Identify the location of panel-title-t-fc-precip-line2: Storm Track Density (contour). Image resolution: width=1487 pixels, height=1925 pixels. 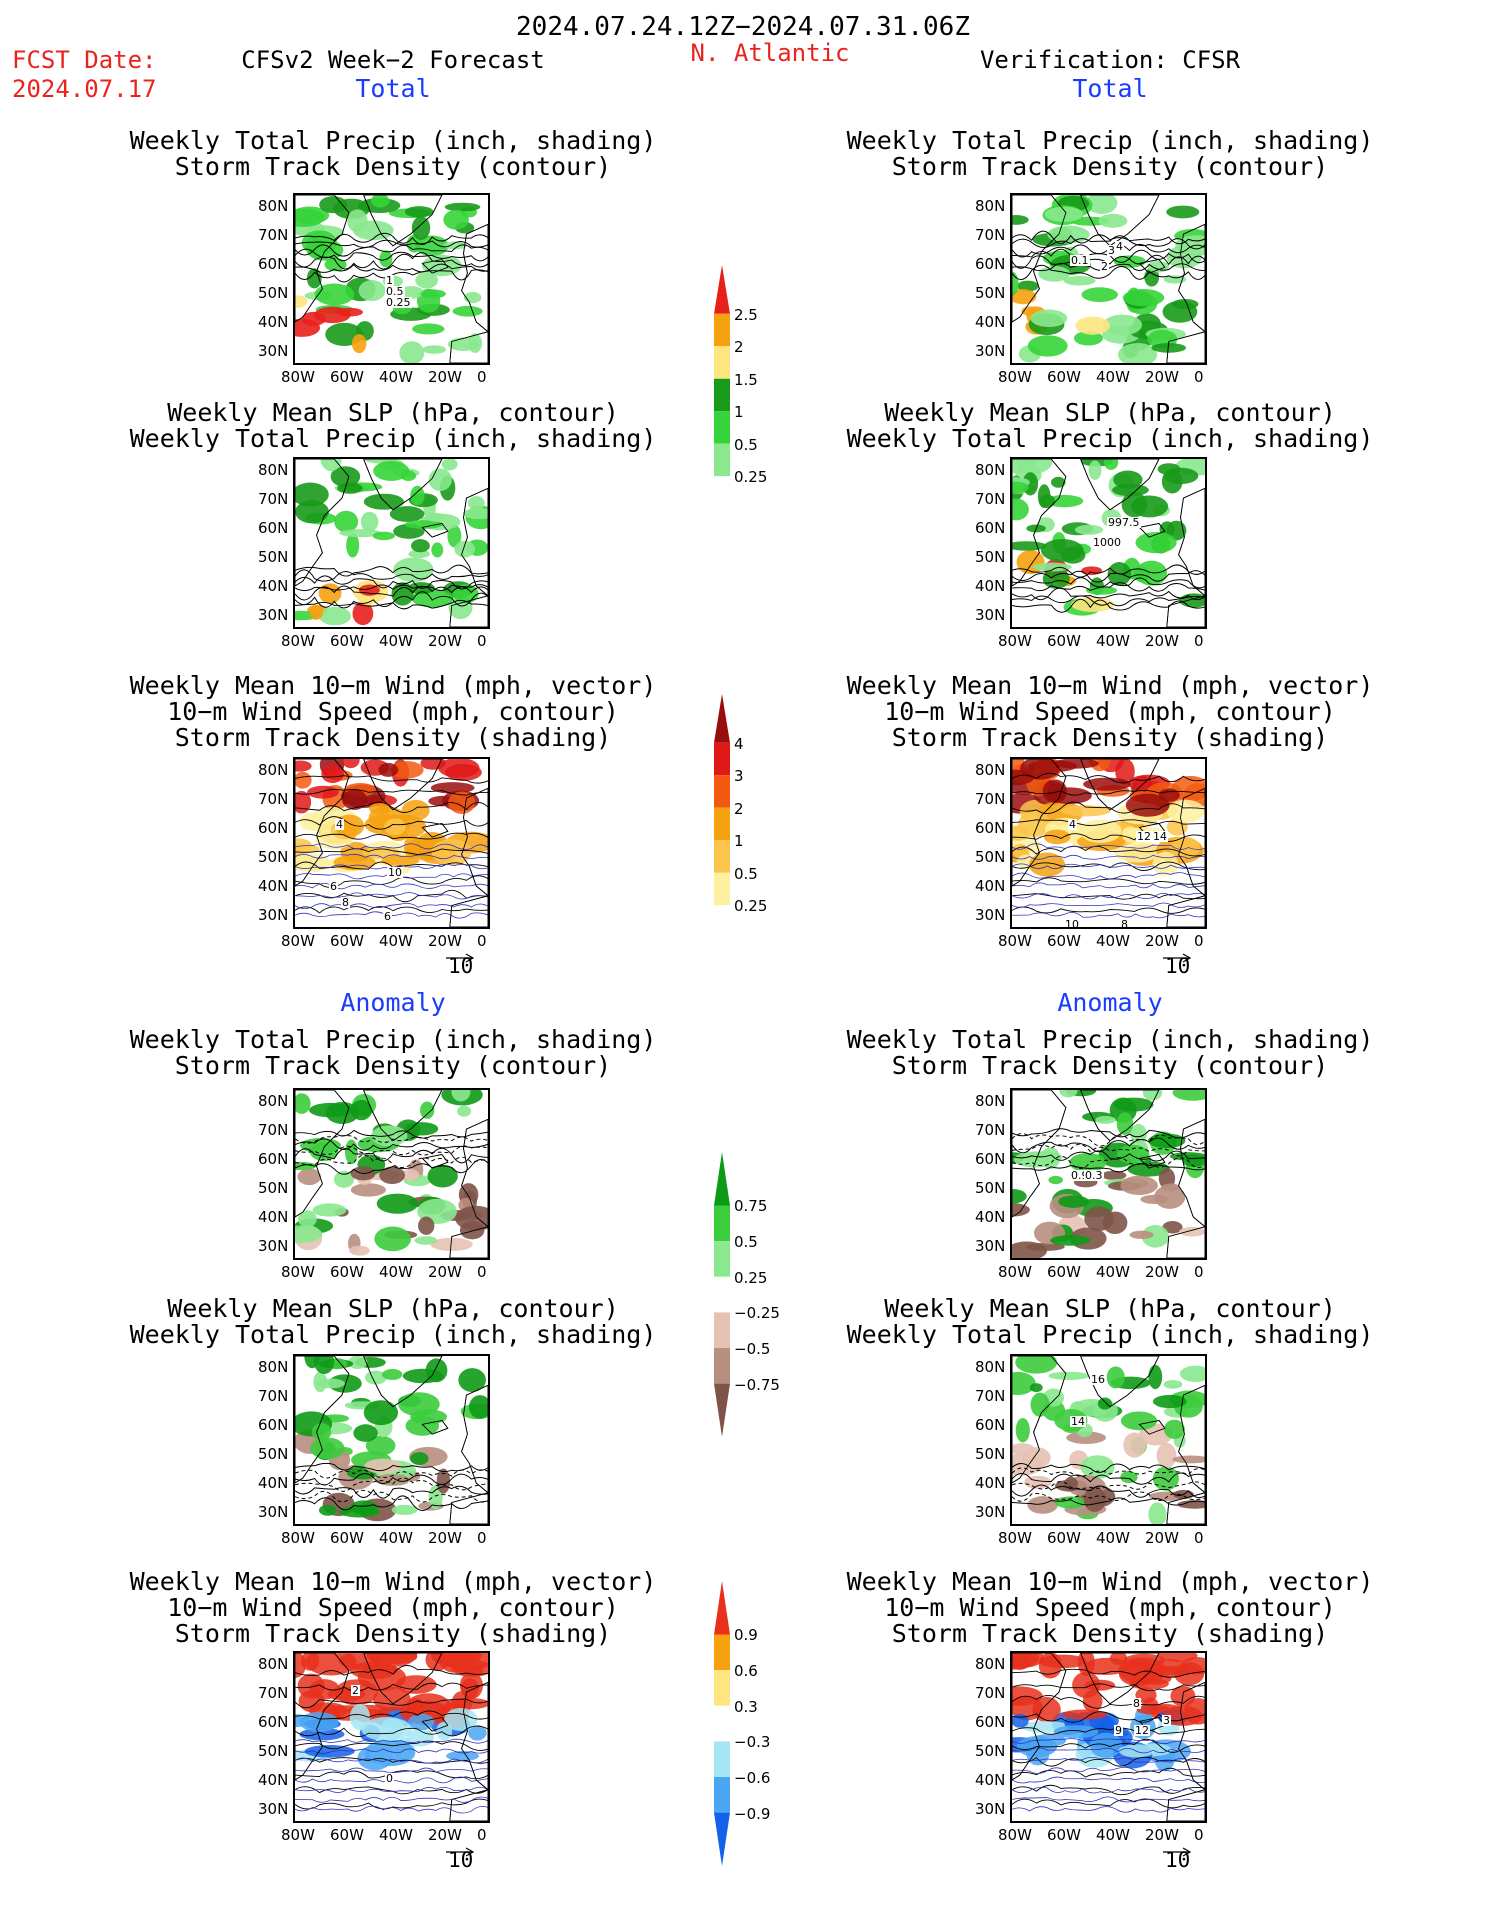
(393, 166).